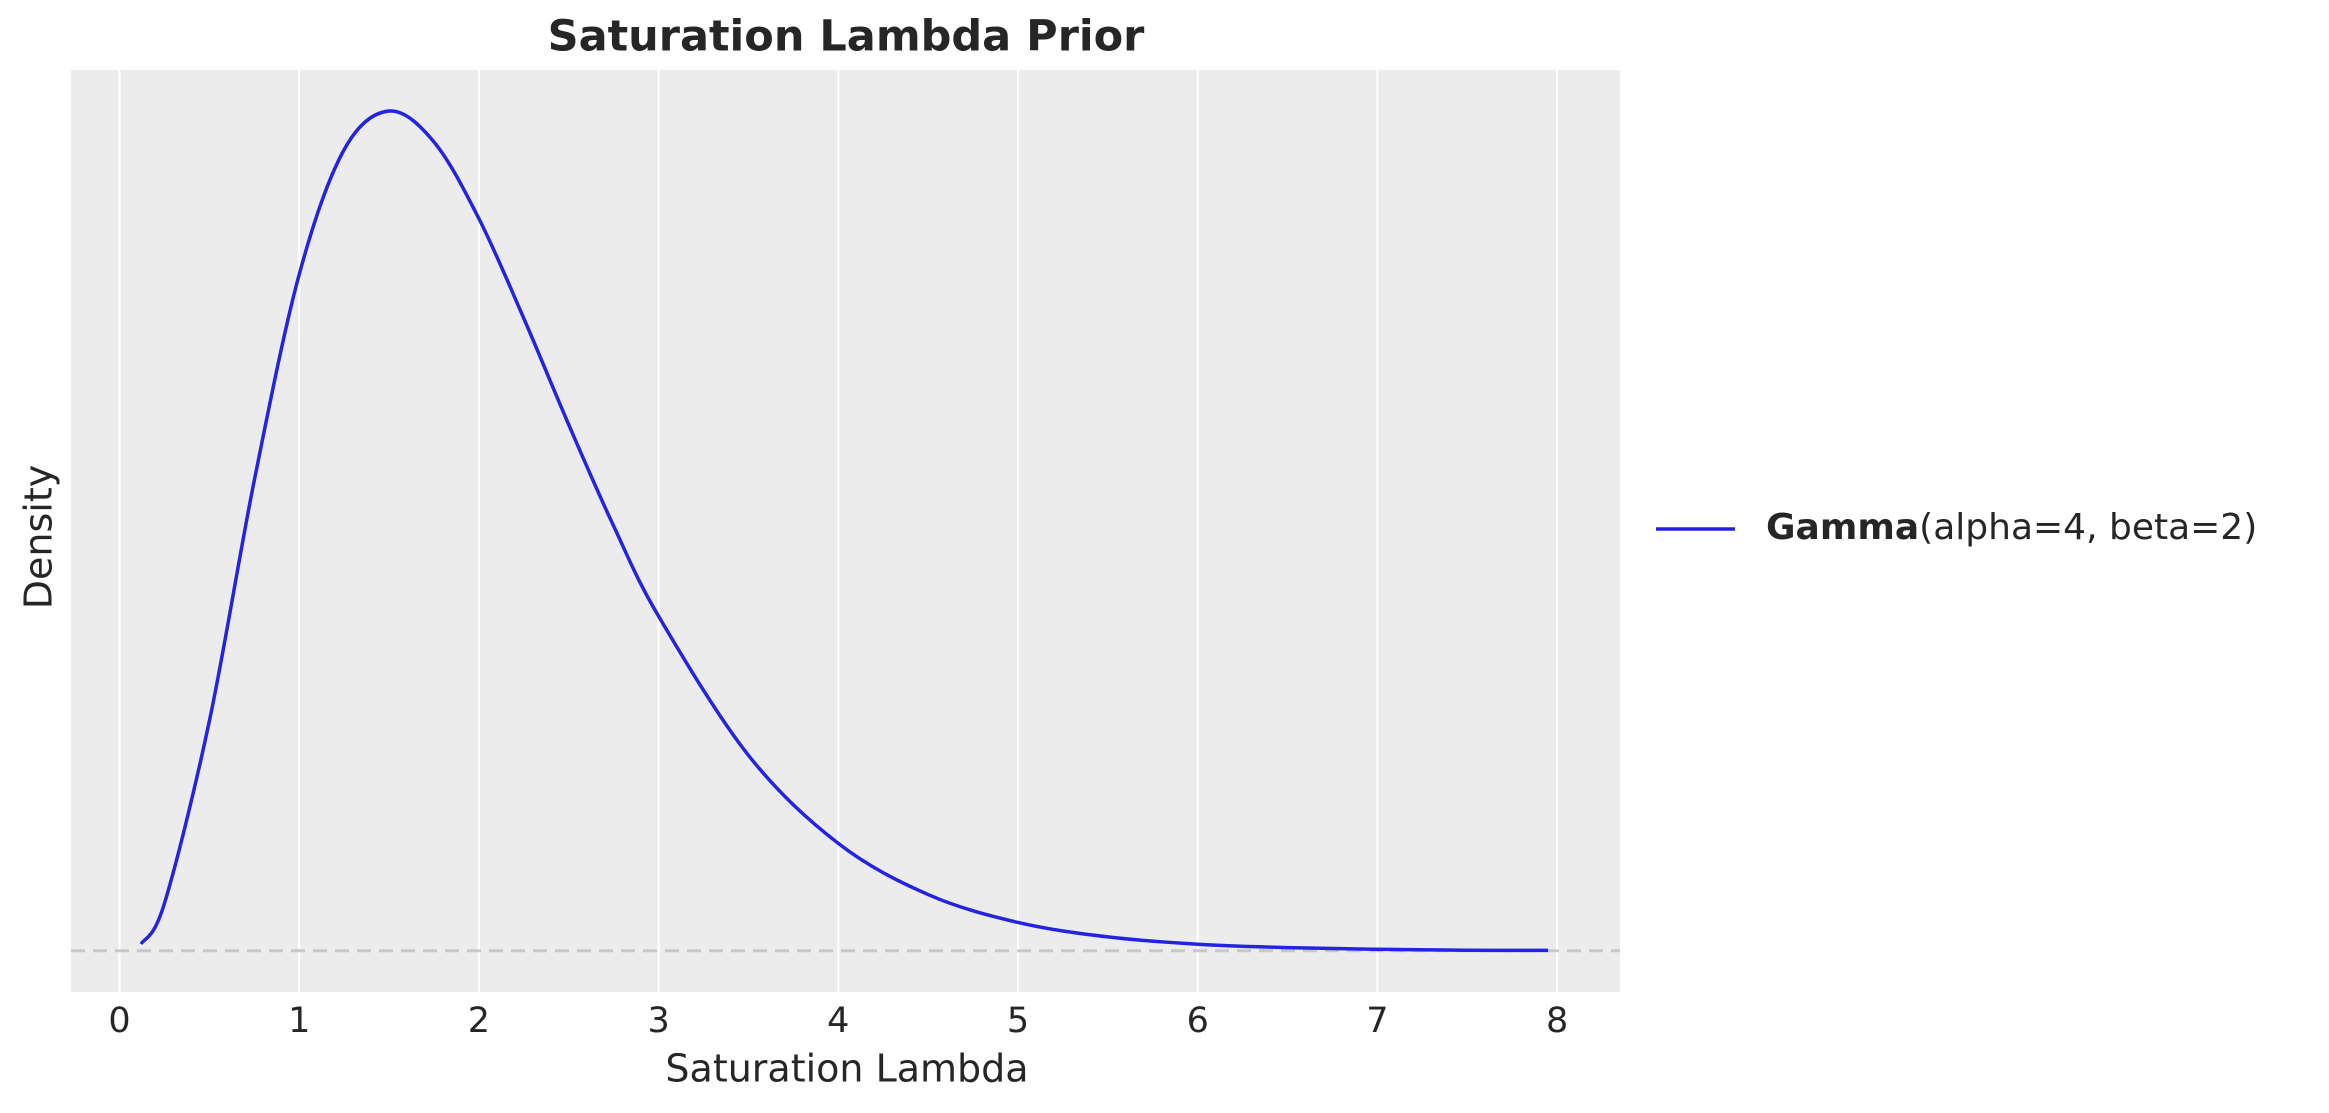 Image resolution: width=2329 pixels, height=1113 pixels. Describe the element at coordinates (1018, 1021) in the screenshot. I see `x-tick-label: 5` at that location.